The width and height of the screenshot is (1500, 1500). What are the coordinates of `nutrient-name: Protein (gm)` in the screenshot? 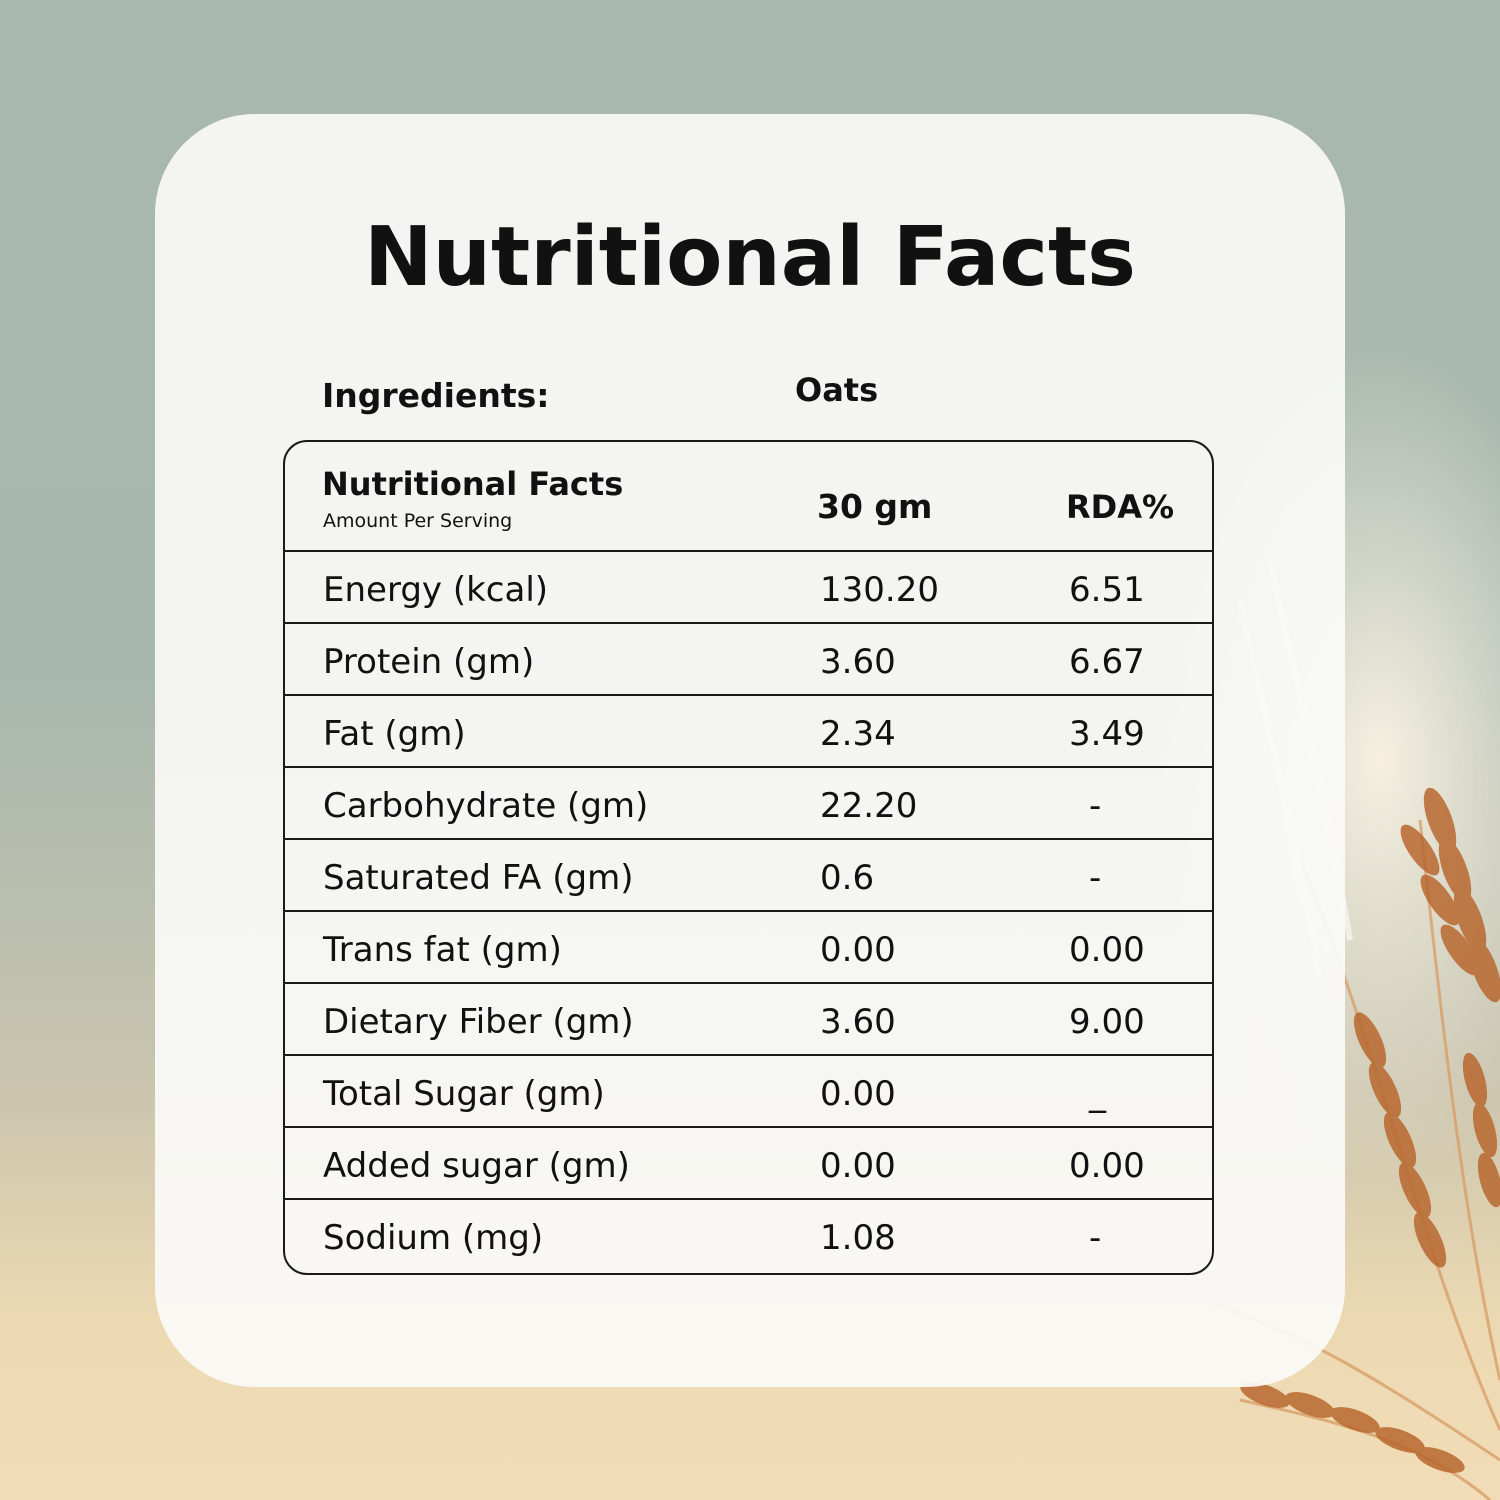 It's located at (429, 662).